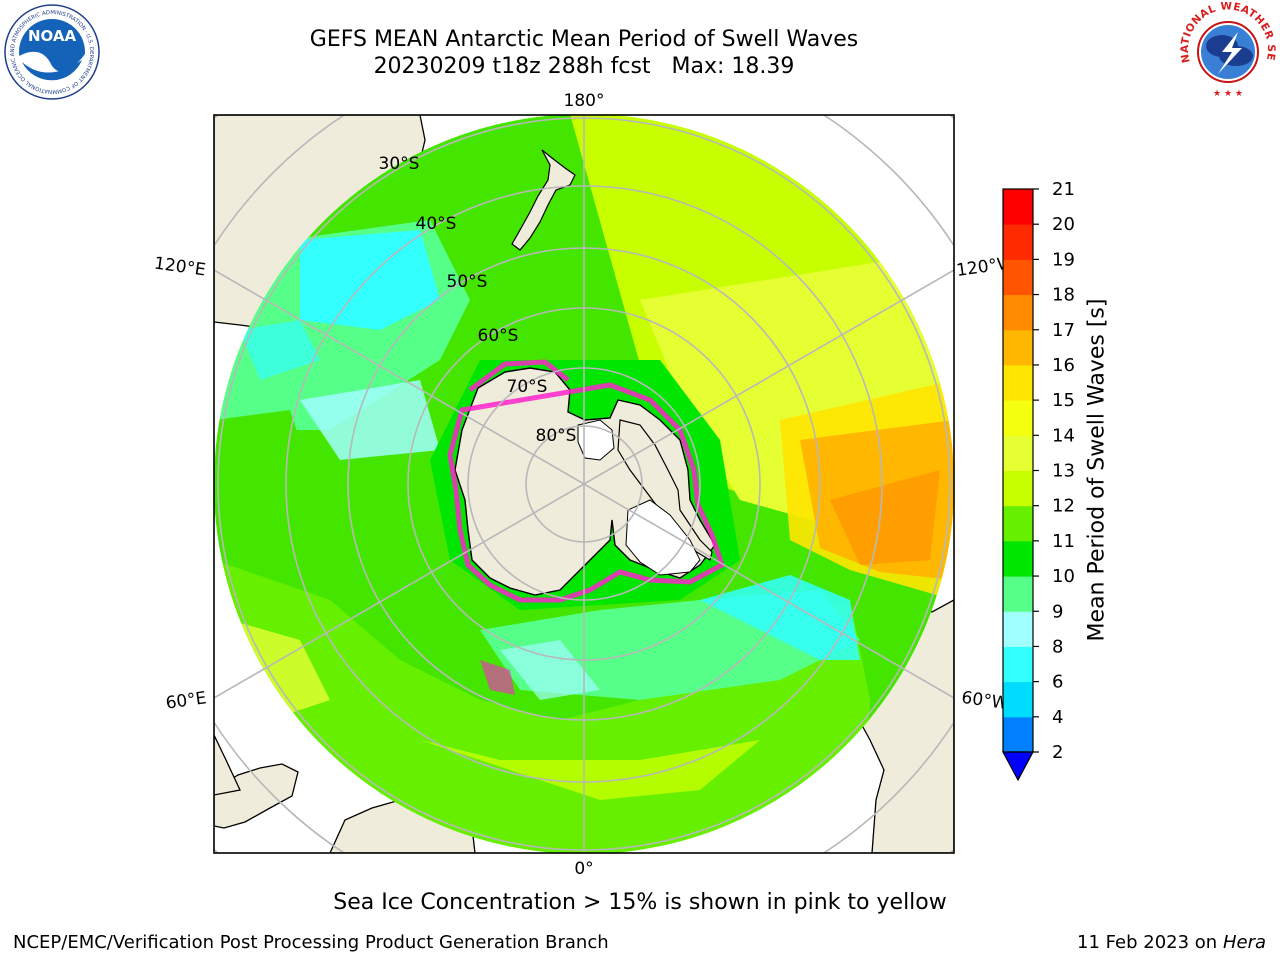 The height and width of the screenshot is (960, 1280). I want to click on colorbar-tick-label: 4, so click(1057, 717).